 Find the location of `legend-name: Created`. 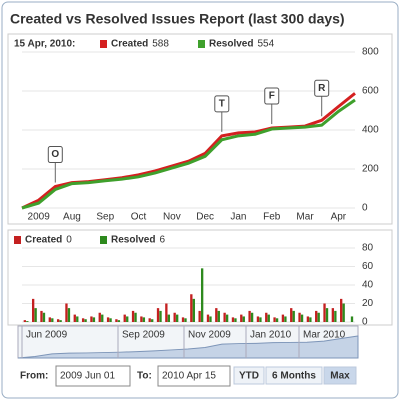

legend-name: Created is located at coordinates (129, 44).